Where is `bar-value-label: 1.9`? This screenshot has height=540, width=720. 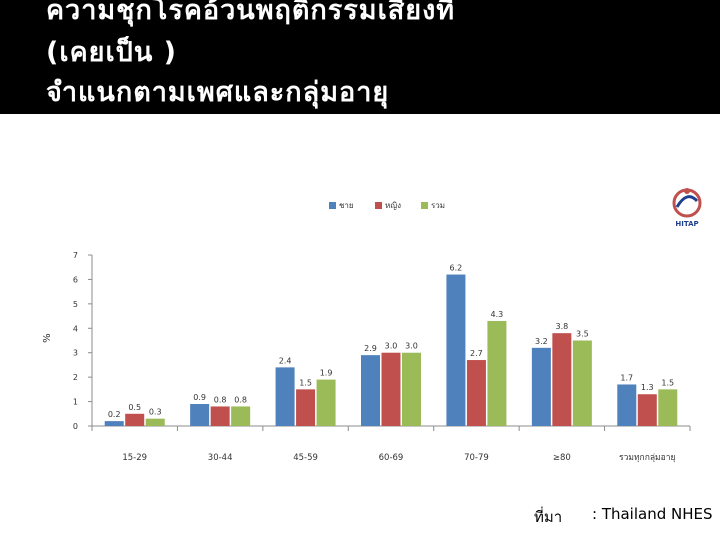
bar-value-label: 1.9 is located at coordinates (326, 373).